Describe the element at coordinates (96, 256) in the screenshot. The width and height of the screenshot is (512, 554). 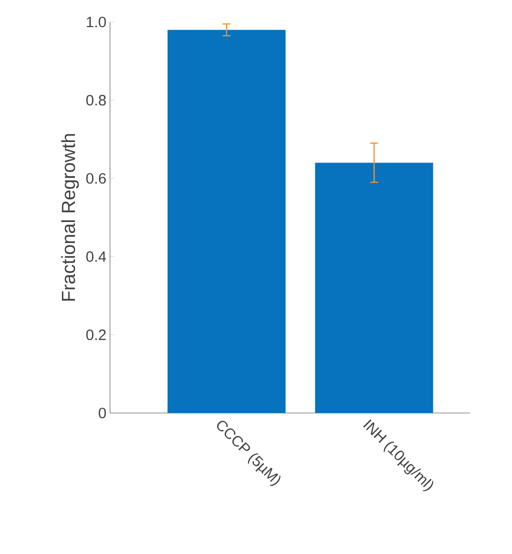
I see `y-tick-label: 0.4` at that location.